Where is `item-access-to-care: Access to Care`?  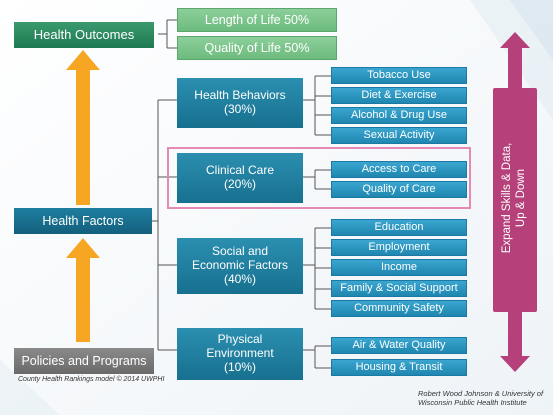
item-access-to-care: Access to Care is located at coordinates (399, 169).